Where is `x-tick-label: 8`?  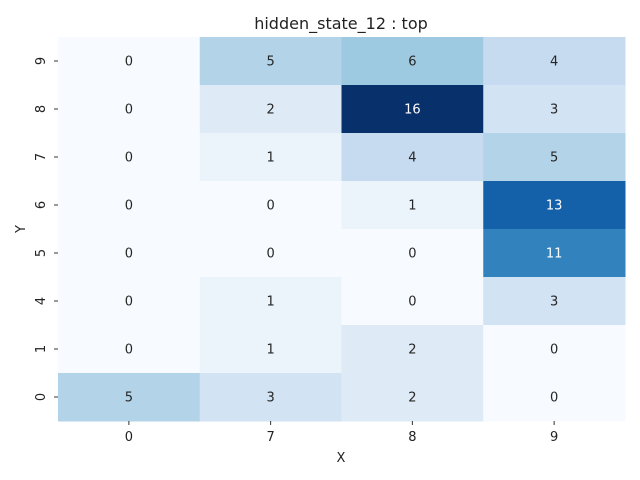 x-tick-label: 8 is located at coordinates (412, 437).